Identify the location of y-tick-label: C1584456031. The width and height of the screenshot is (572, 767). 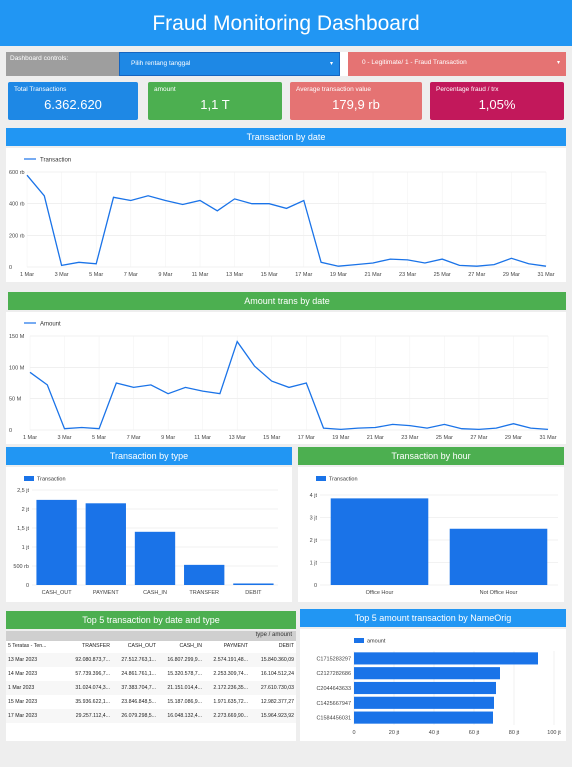
(333, 719).